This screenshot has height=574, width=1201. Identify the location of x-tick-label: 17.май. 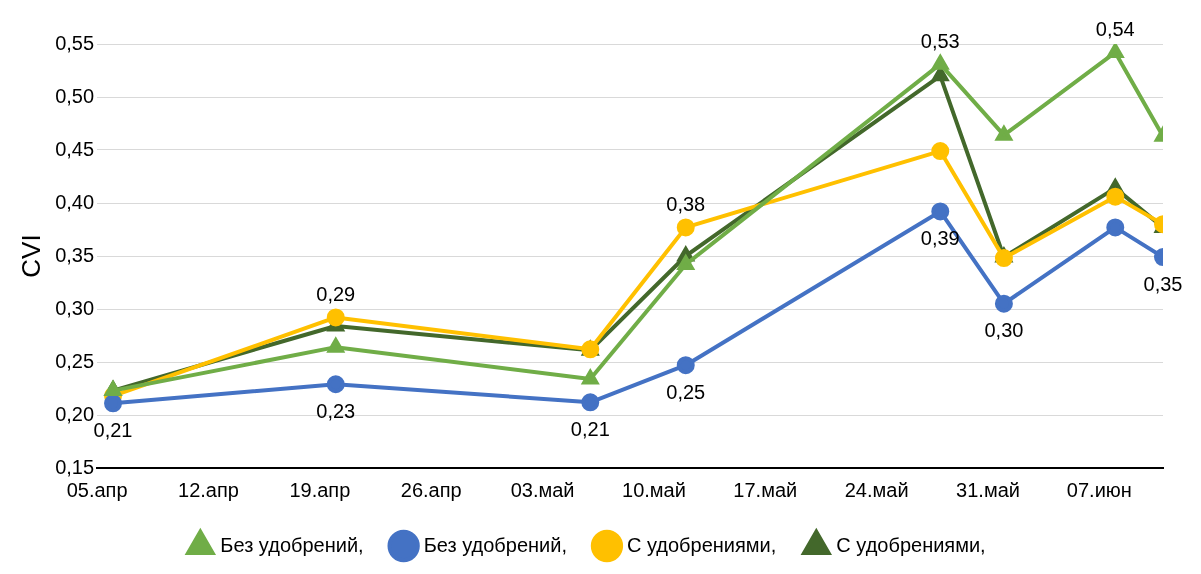
(765, 489).